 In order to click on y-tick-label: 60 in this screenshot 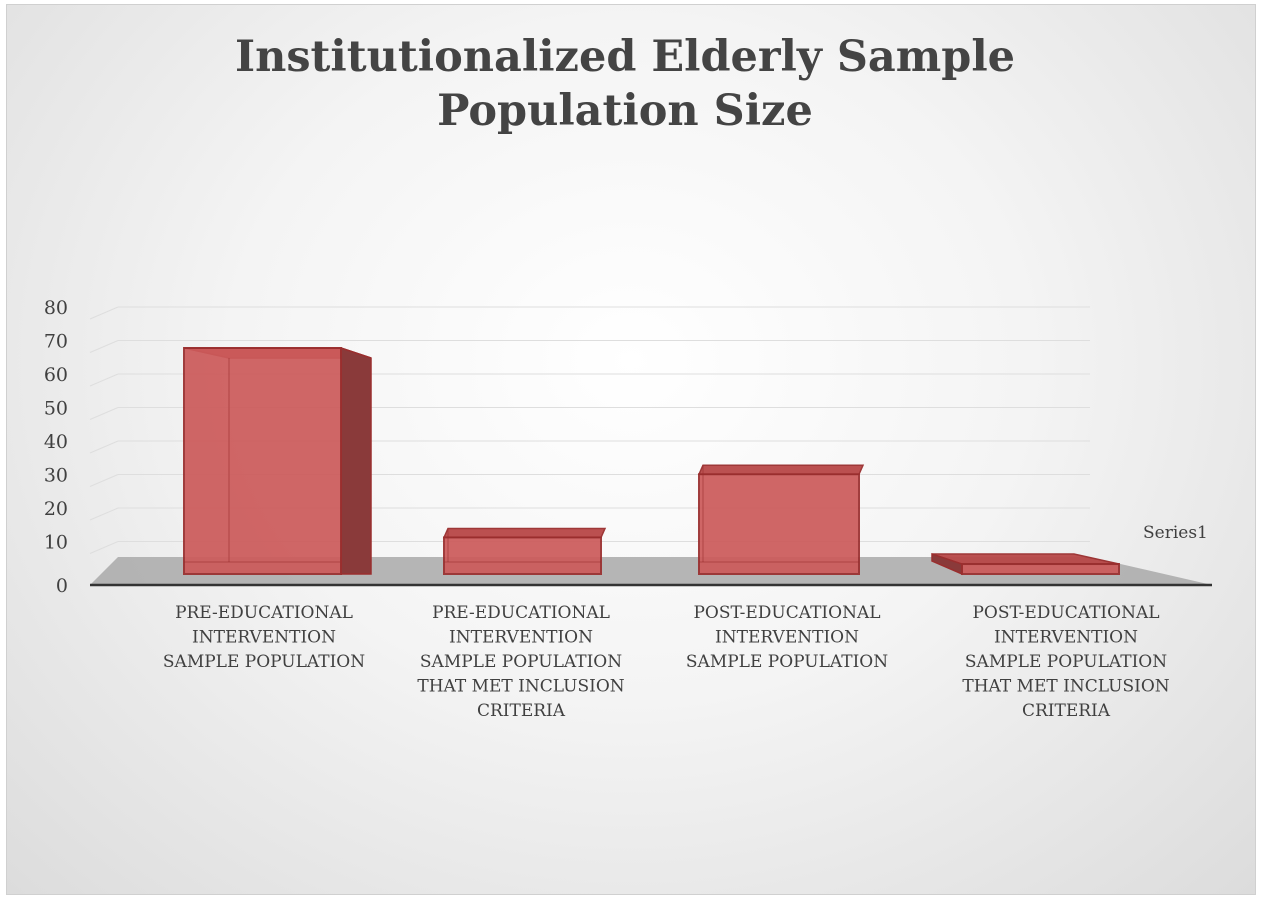, I will do `click(56, 375)`.